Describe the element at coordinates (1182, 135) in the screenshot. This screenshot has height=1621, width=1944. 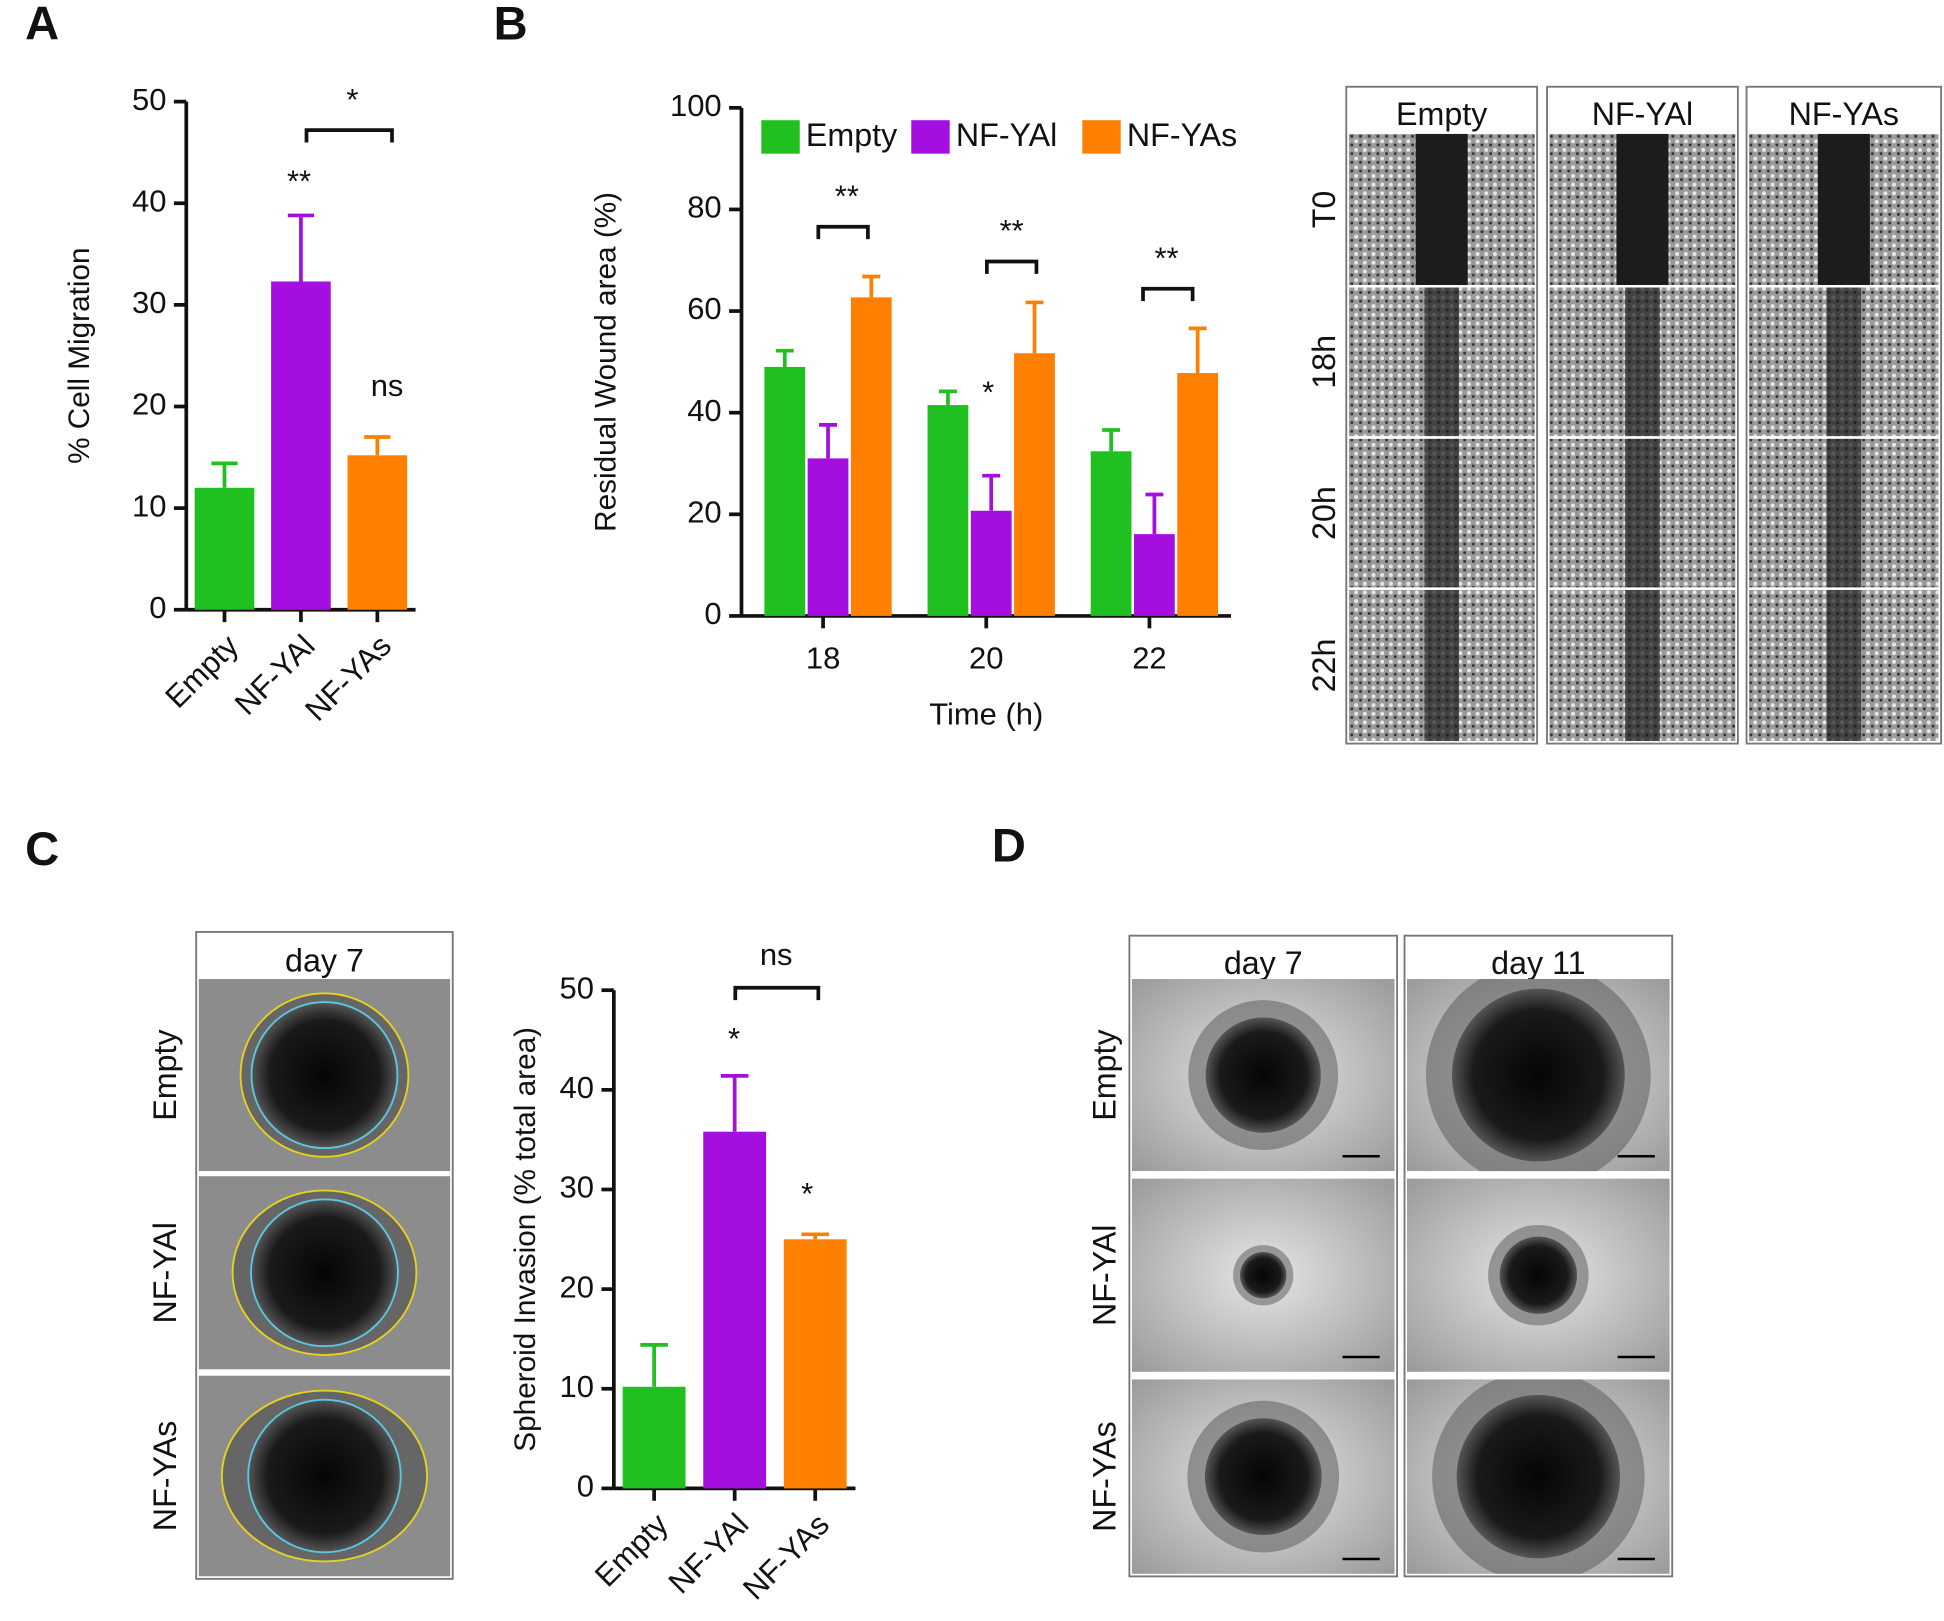
I see `legend-label: NF-YAs` at that location.